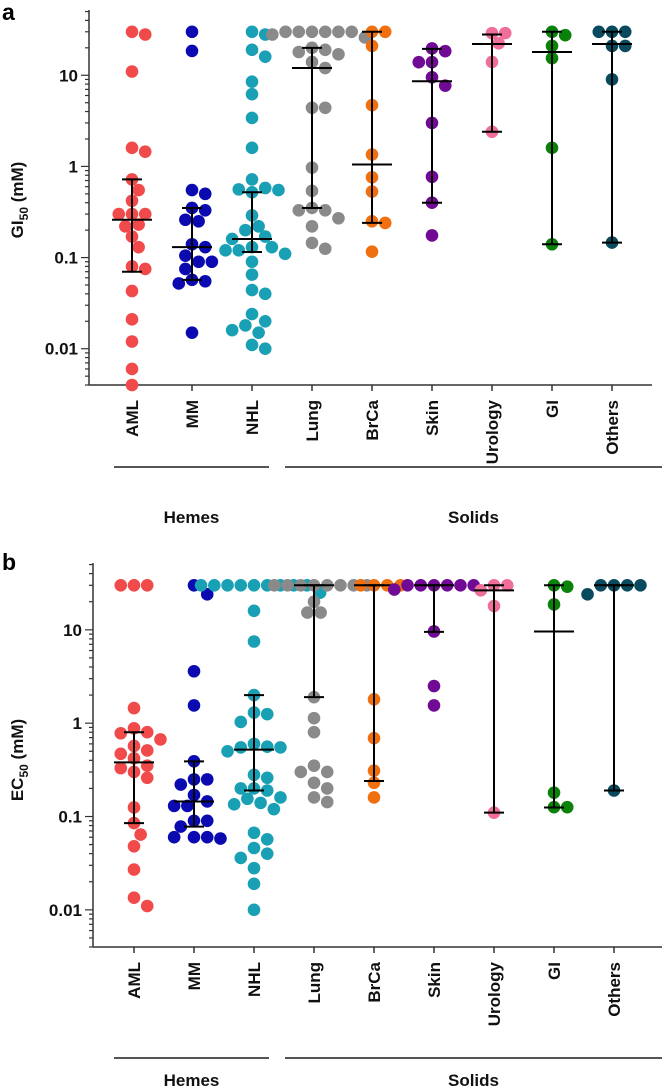 This screenshot has width=669, height=1087. I want to click on y-axis-title-main: EC, so click(17, 790).